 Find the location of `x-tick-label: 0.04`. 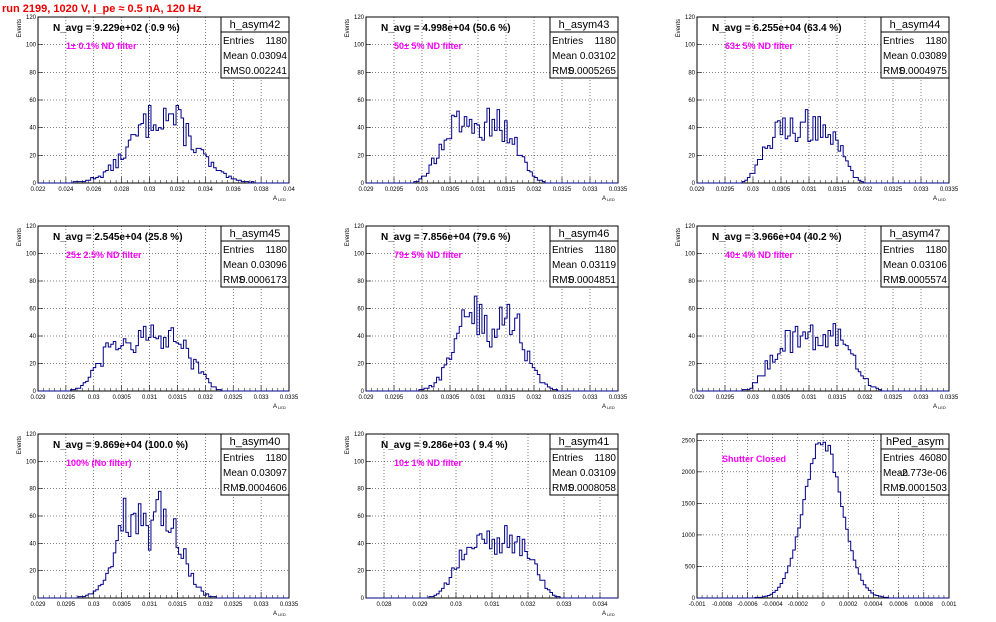

x-tick-label: 0.04 is located at coordinates (289, 190).